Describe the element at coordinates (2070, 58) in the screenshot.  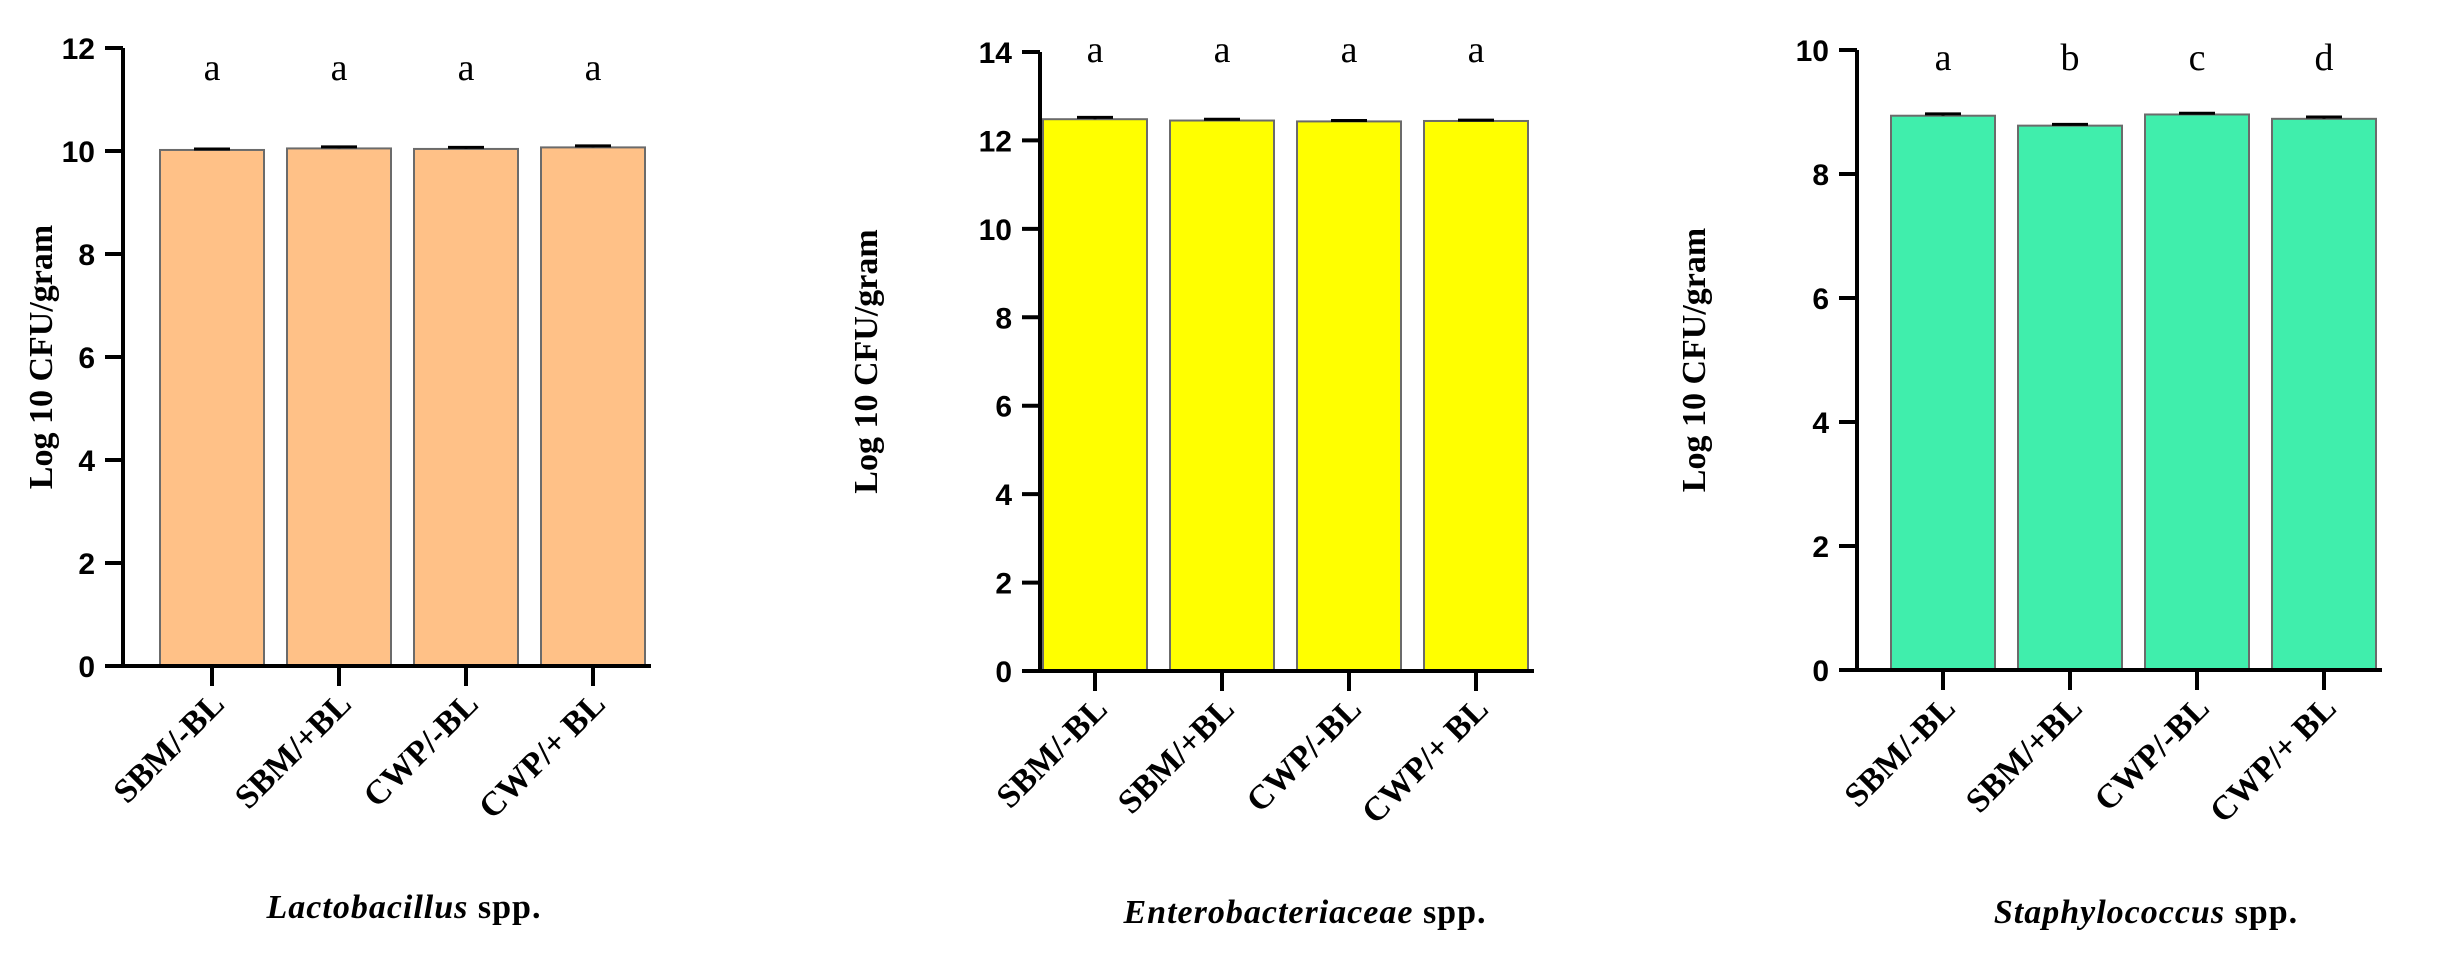
I see `significance-letter: b` at that location.